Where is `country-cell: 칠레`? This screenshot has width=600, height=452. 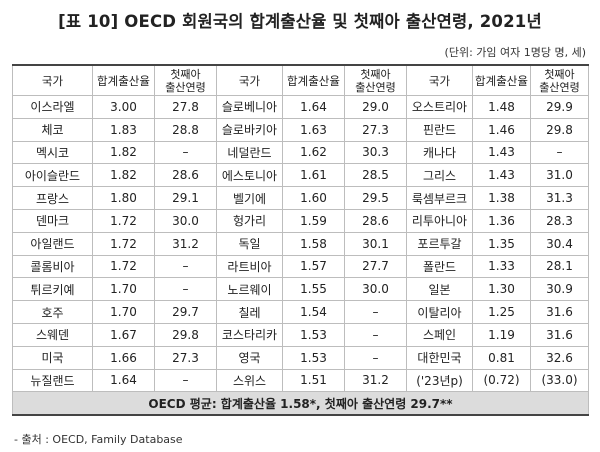 country-cell: 칠레 is located at coordinates (249, 312).